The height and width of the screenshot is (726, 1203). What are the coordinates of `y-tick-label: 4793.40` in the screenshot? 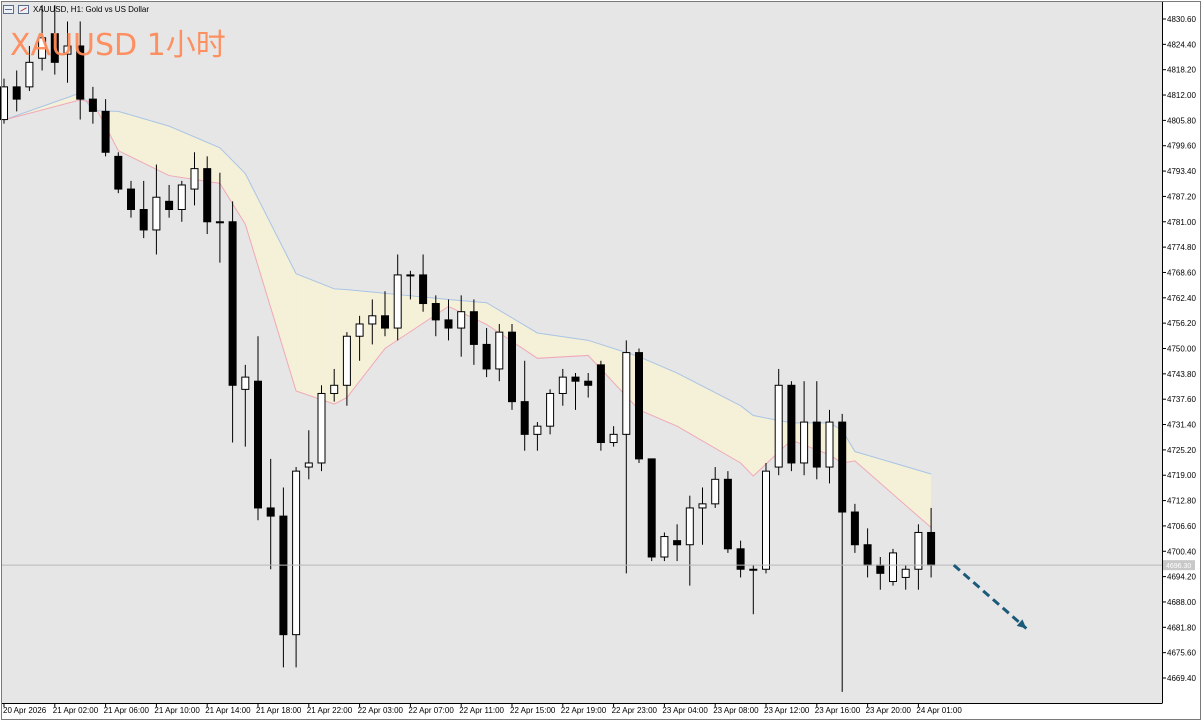 It's located at (1181, 171).